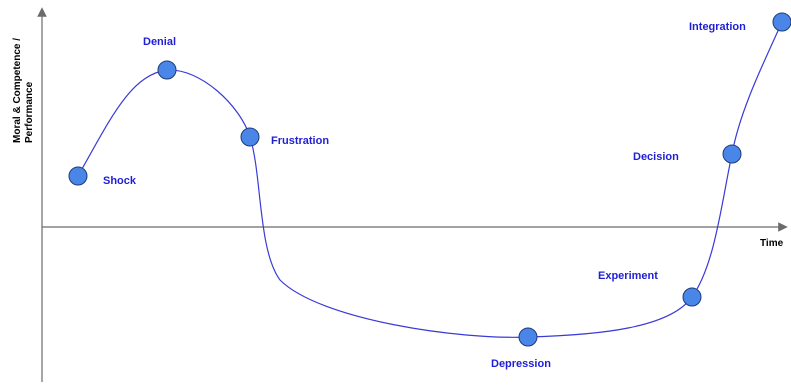 The image size is (791, 386). What do you see at coordinates (692, 297) in the screenshot?
I see `stage-point-experiment` at bounding box center [692, 297].